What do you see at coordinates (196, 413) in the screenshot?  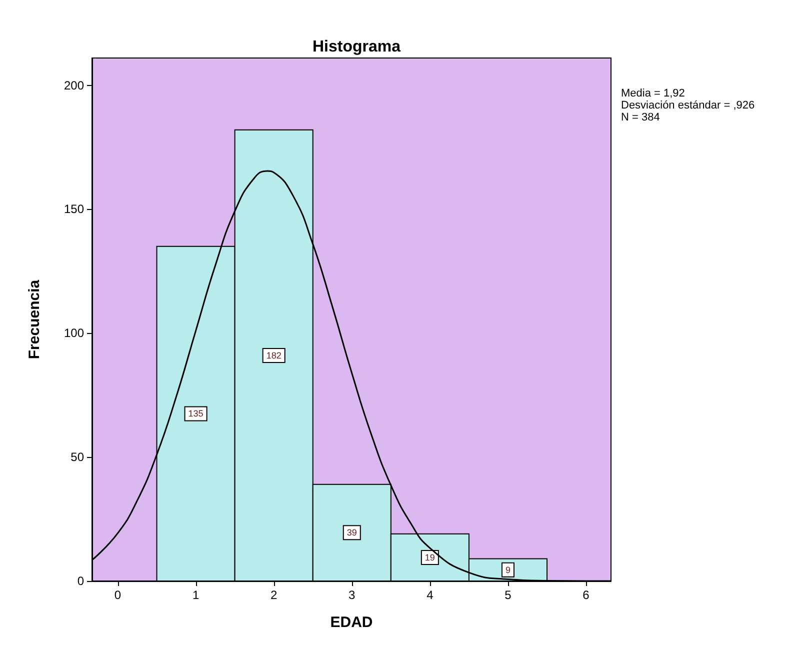 I see `data-label: 135` at bounding box center [196, 413].